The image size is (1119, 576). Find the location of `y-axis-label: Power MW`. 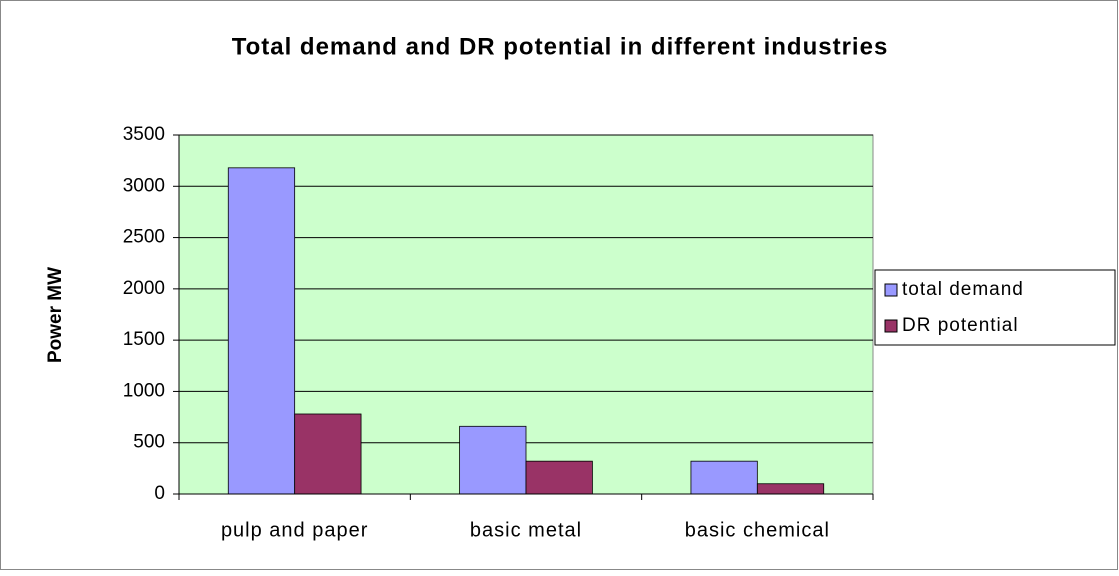

y-axis-label: Power MW is located at coordinates (55, 315).